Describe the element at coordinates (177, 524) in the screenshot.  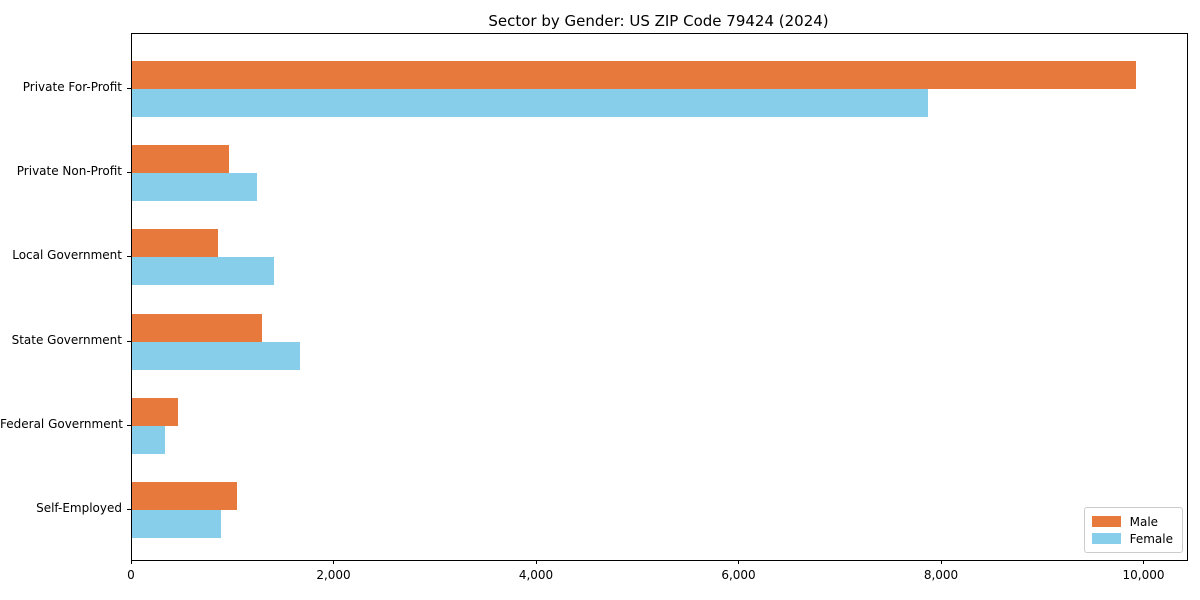
I see `bar-female-self-employed` at that location.